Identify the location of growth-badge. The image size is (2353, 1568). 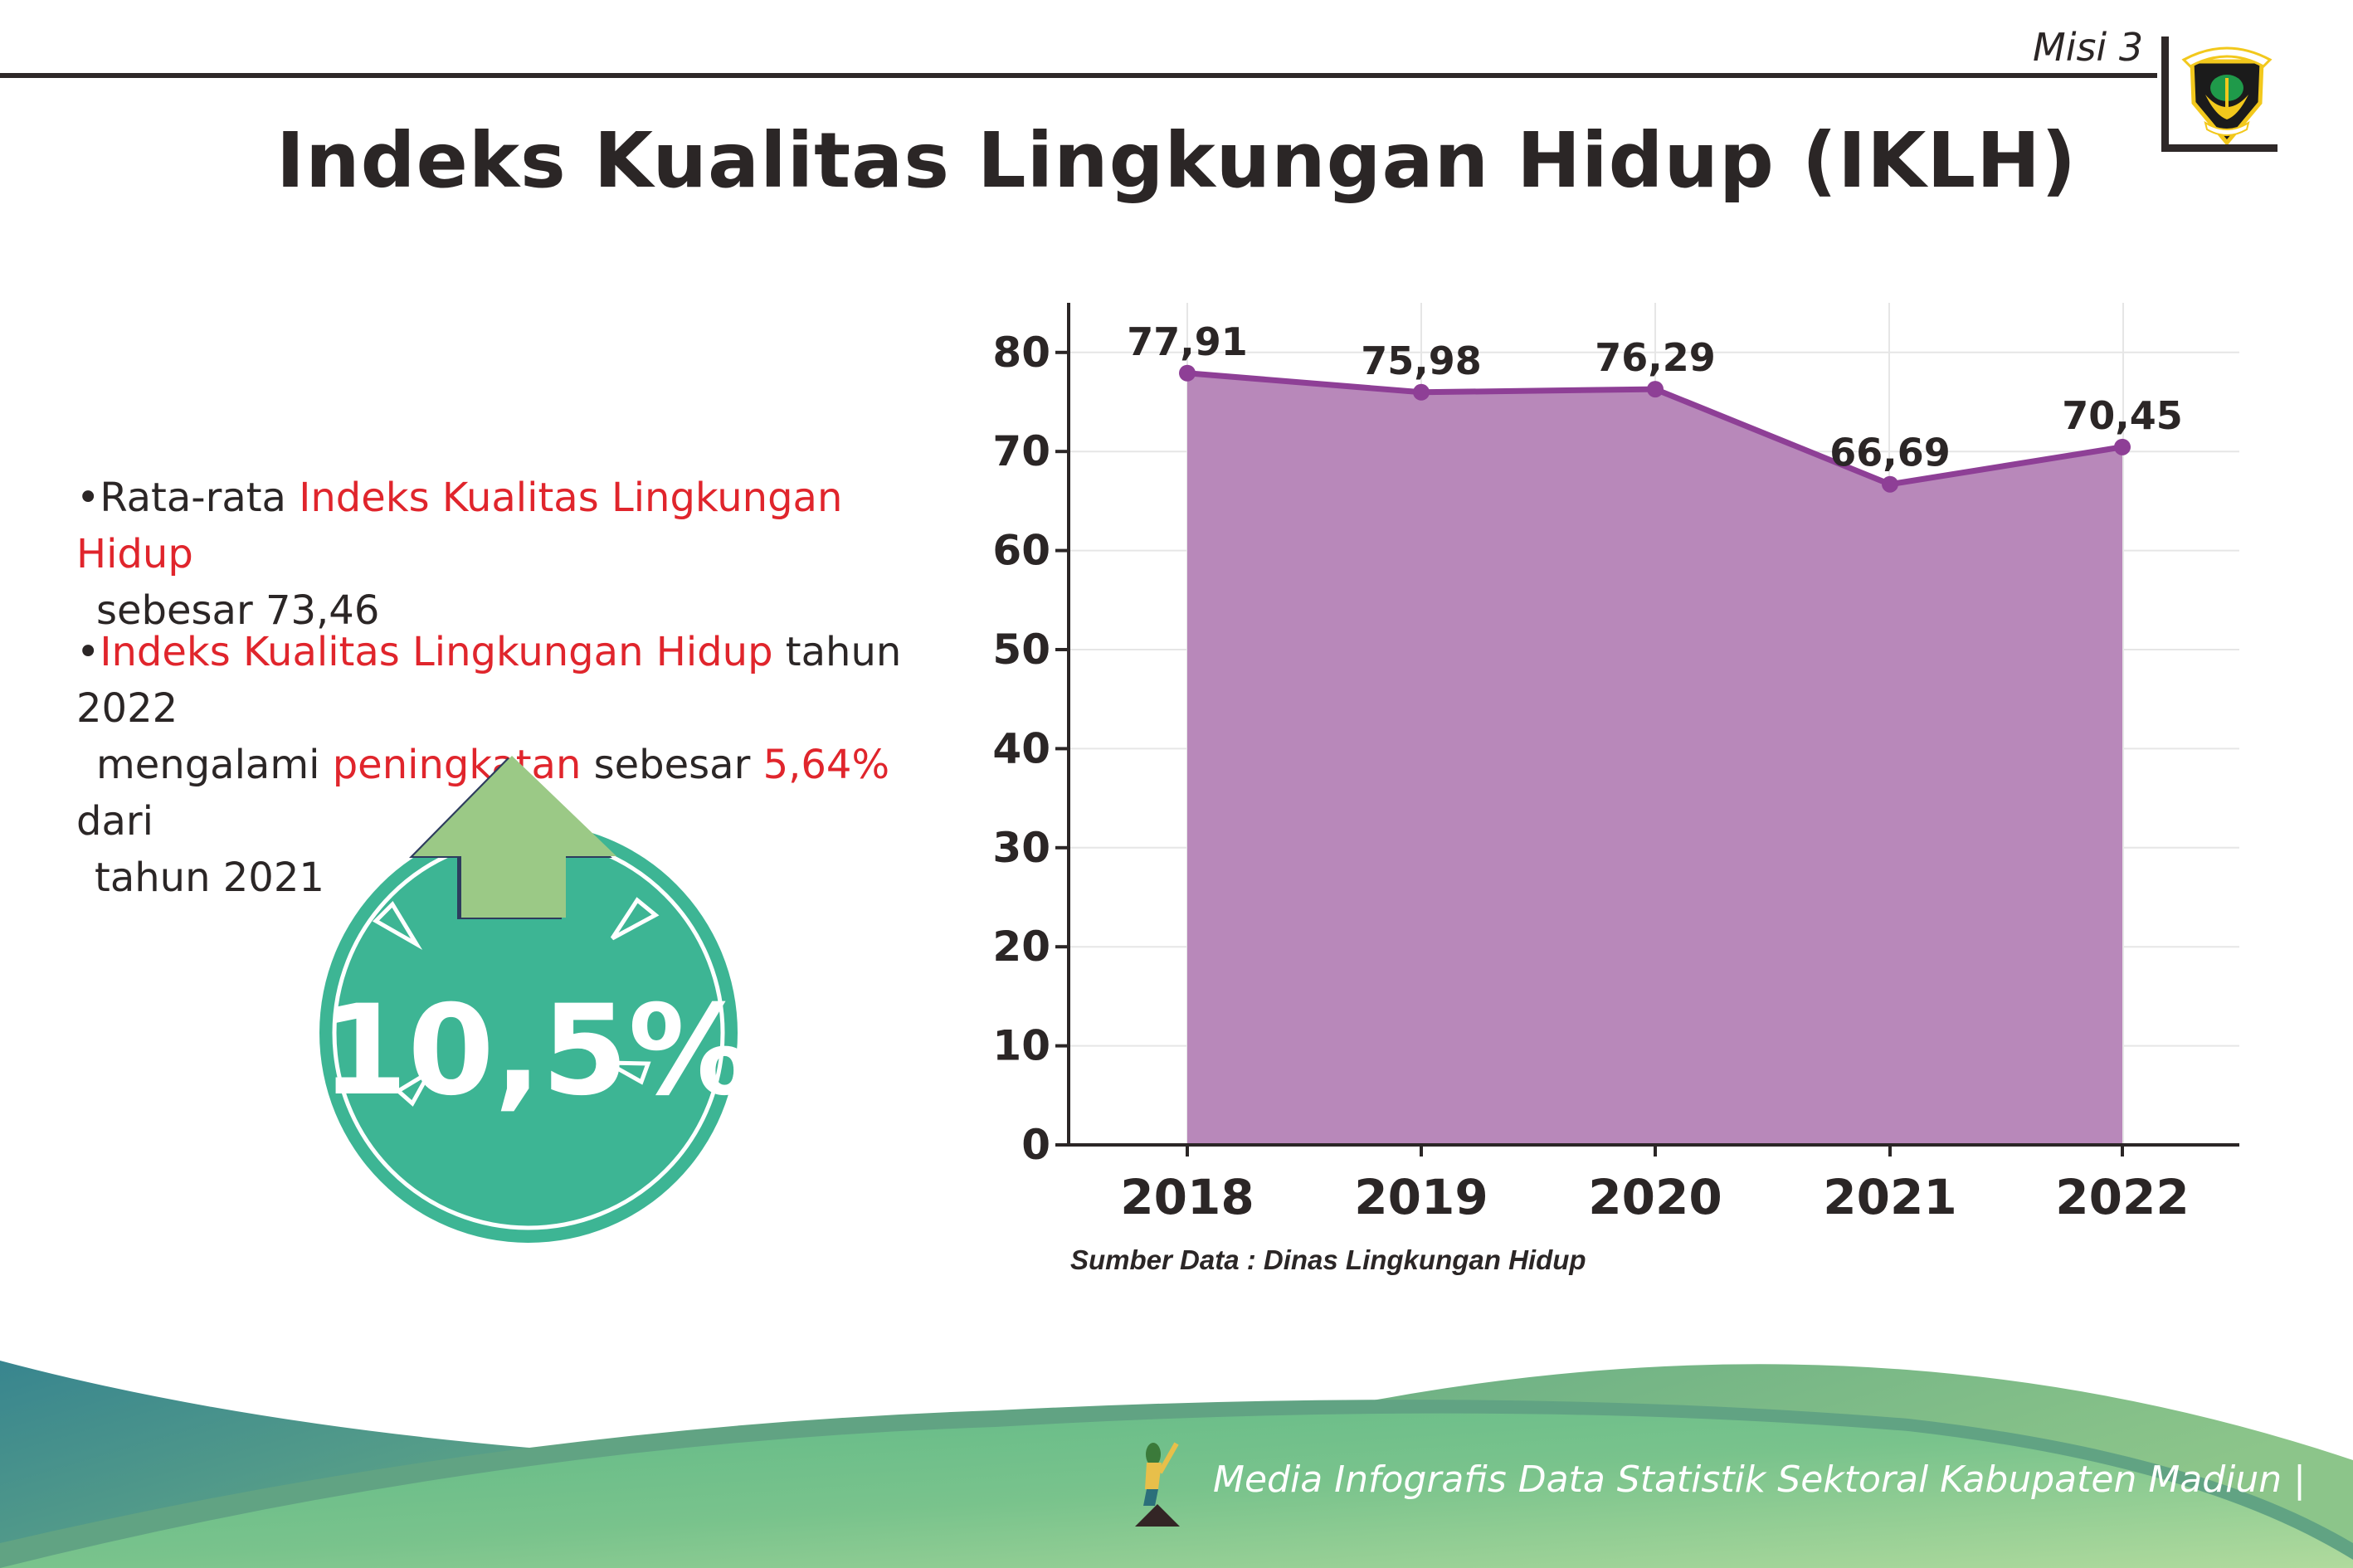
(528, 999).